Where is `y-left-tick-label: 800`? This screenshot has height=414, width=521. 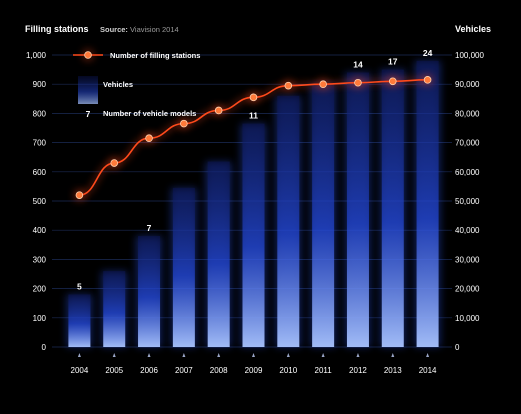 y-left-tick-label: 800 is located at coordinates (40, 113).